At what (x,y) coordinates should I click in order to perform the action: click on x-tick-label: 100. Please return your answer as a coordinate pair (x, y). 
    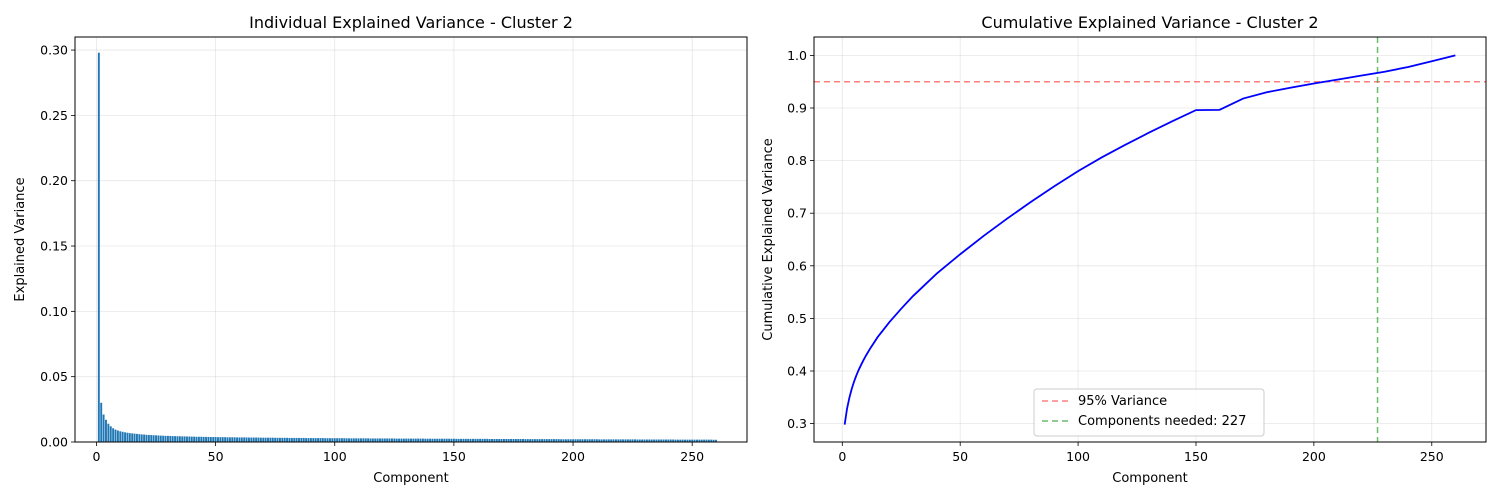
    Looking at the image, I should click on (335, 456).